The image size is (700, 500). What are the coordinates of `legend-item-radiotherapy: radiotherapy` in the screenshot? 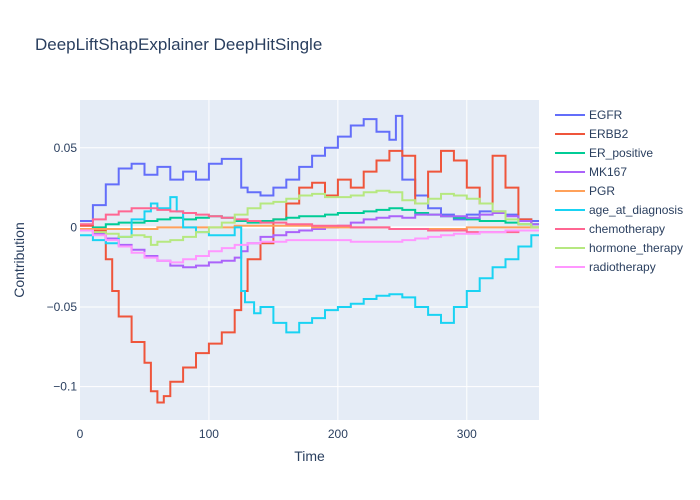 It's located at (605, 267).